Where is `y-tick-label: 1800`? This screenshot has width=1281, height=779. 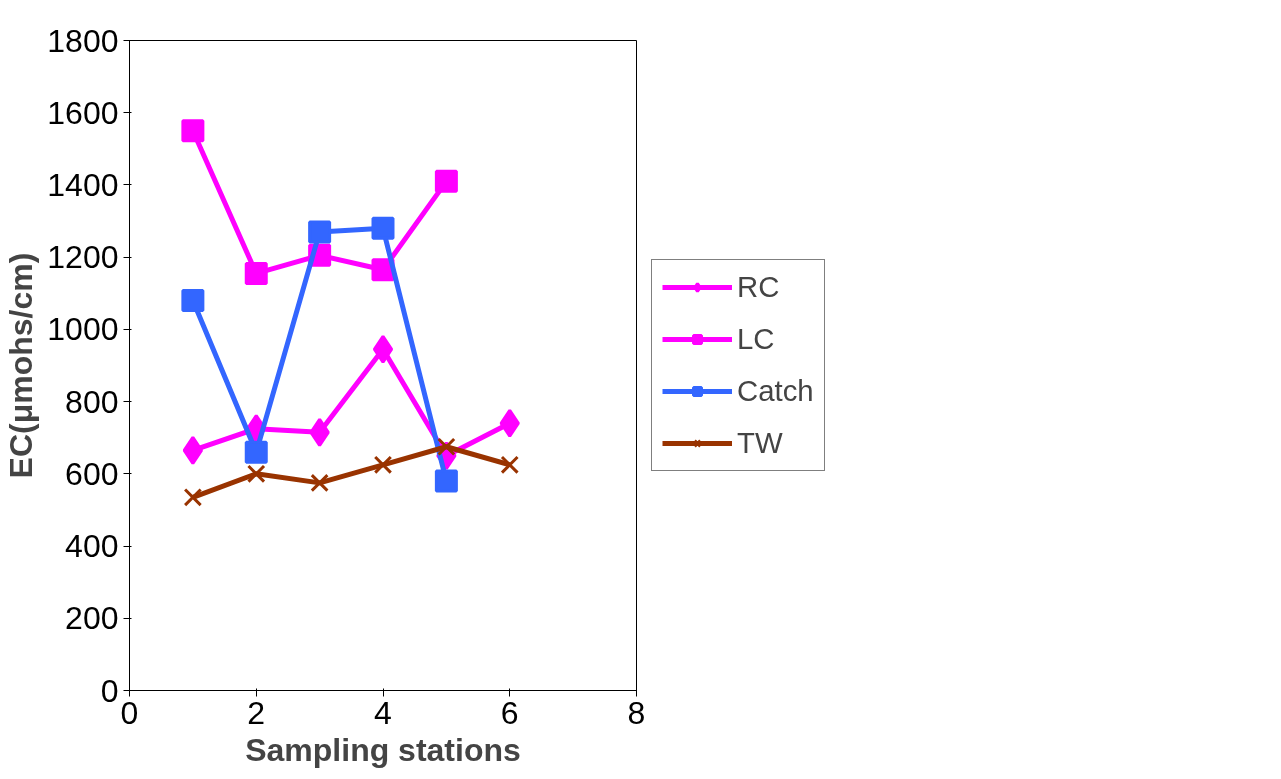
y-tick-label: 1800 is located at coordinates (83, 40).